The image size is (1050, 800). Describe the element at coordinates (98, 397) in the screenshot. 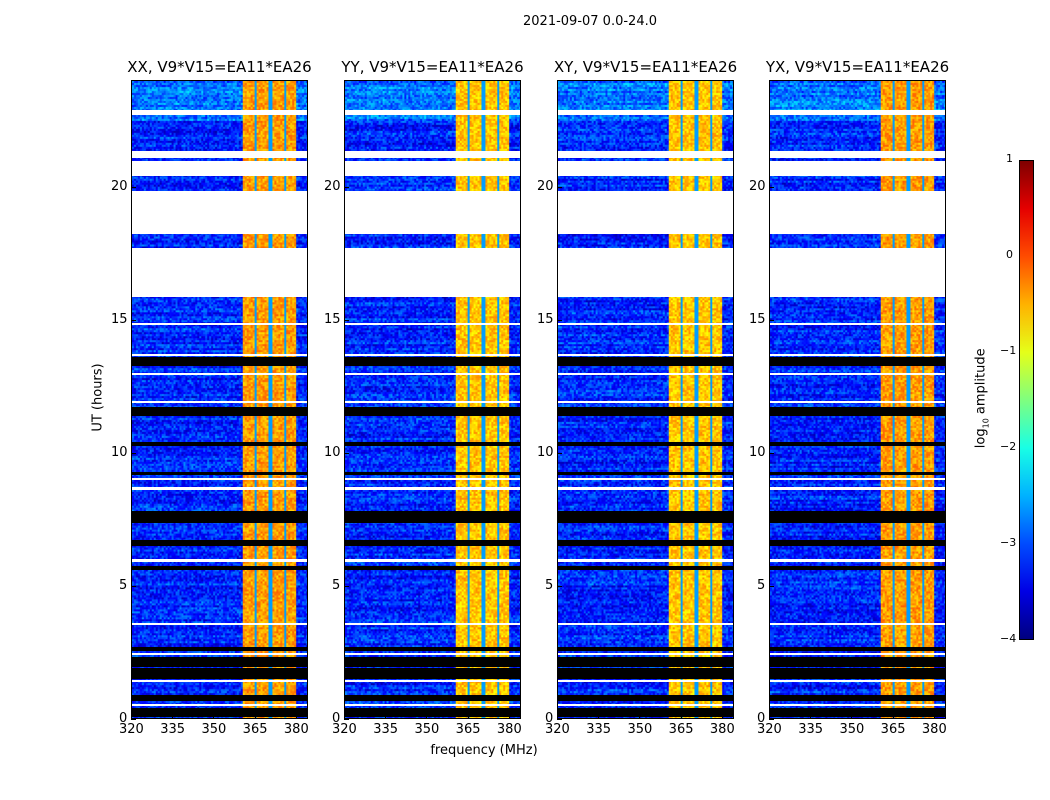

I see `y-axis-label: UT (hours)` at that location.